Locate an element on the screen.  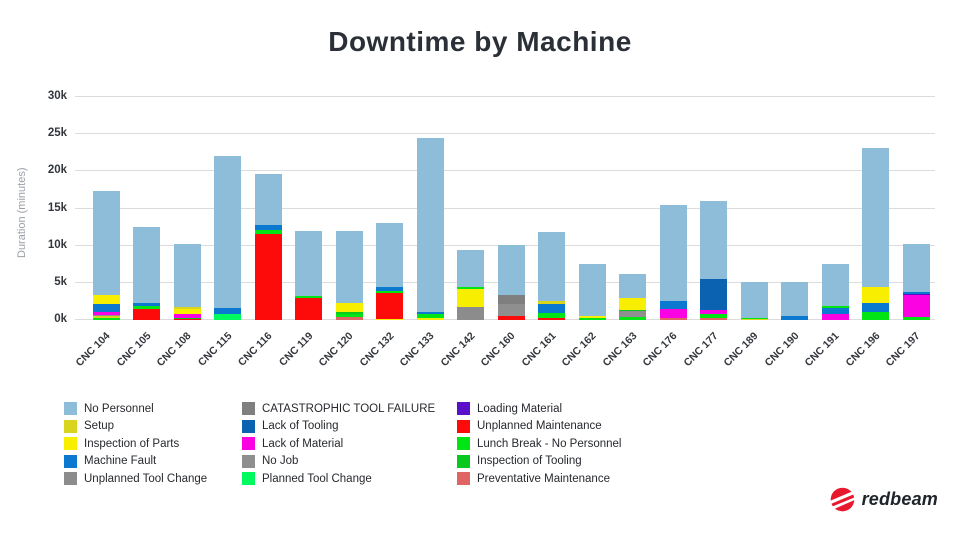
legend-item-loading-material: Loading Material is located at coordinates (539, 409).